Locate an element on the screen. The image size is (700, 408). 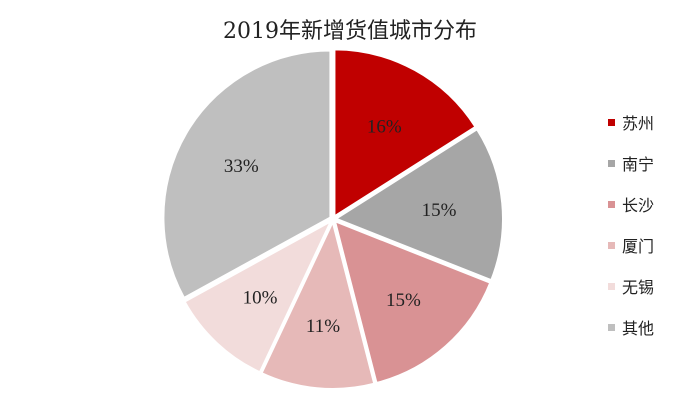
legend-label-3: 长沙 is located at coordinates (638, 205).